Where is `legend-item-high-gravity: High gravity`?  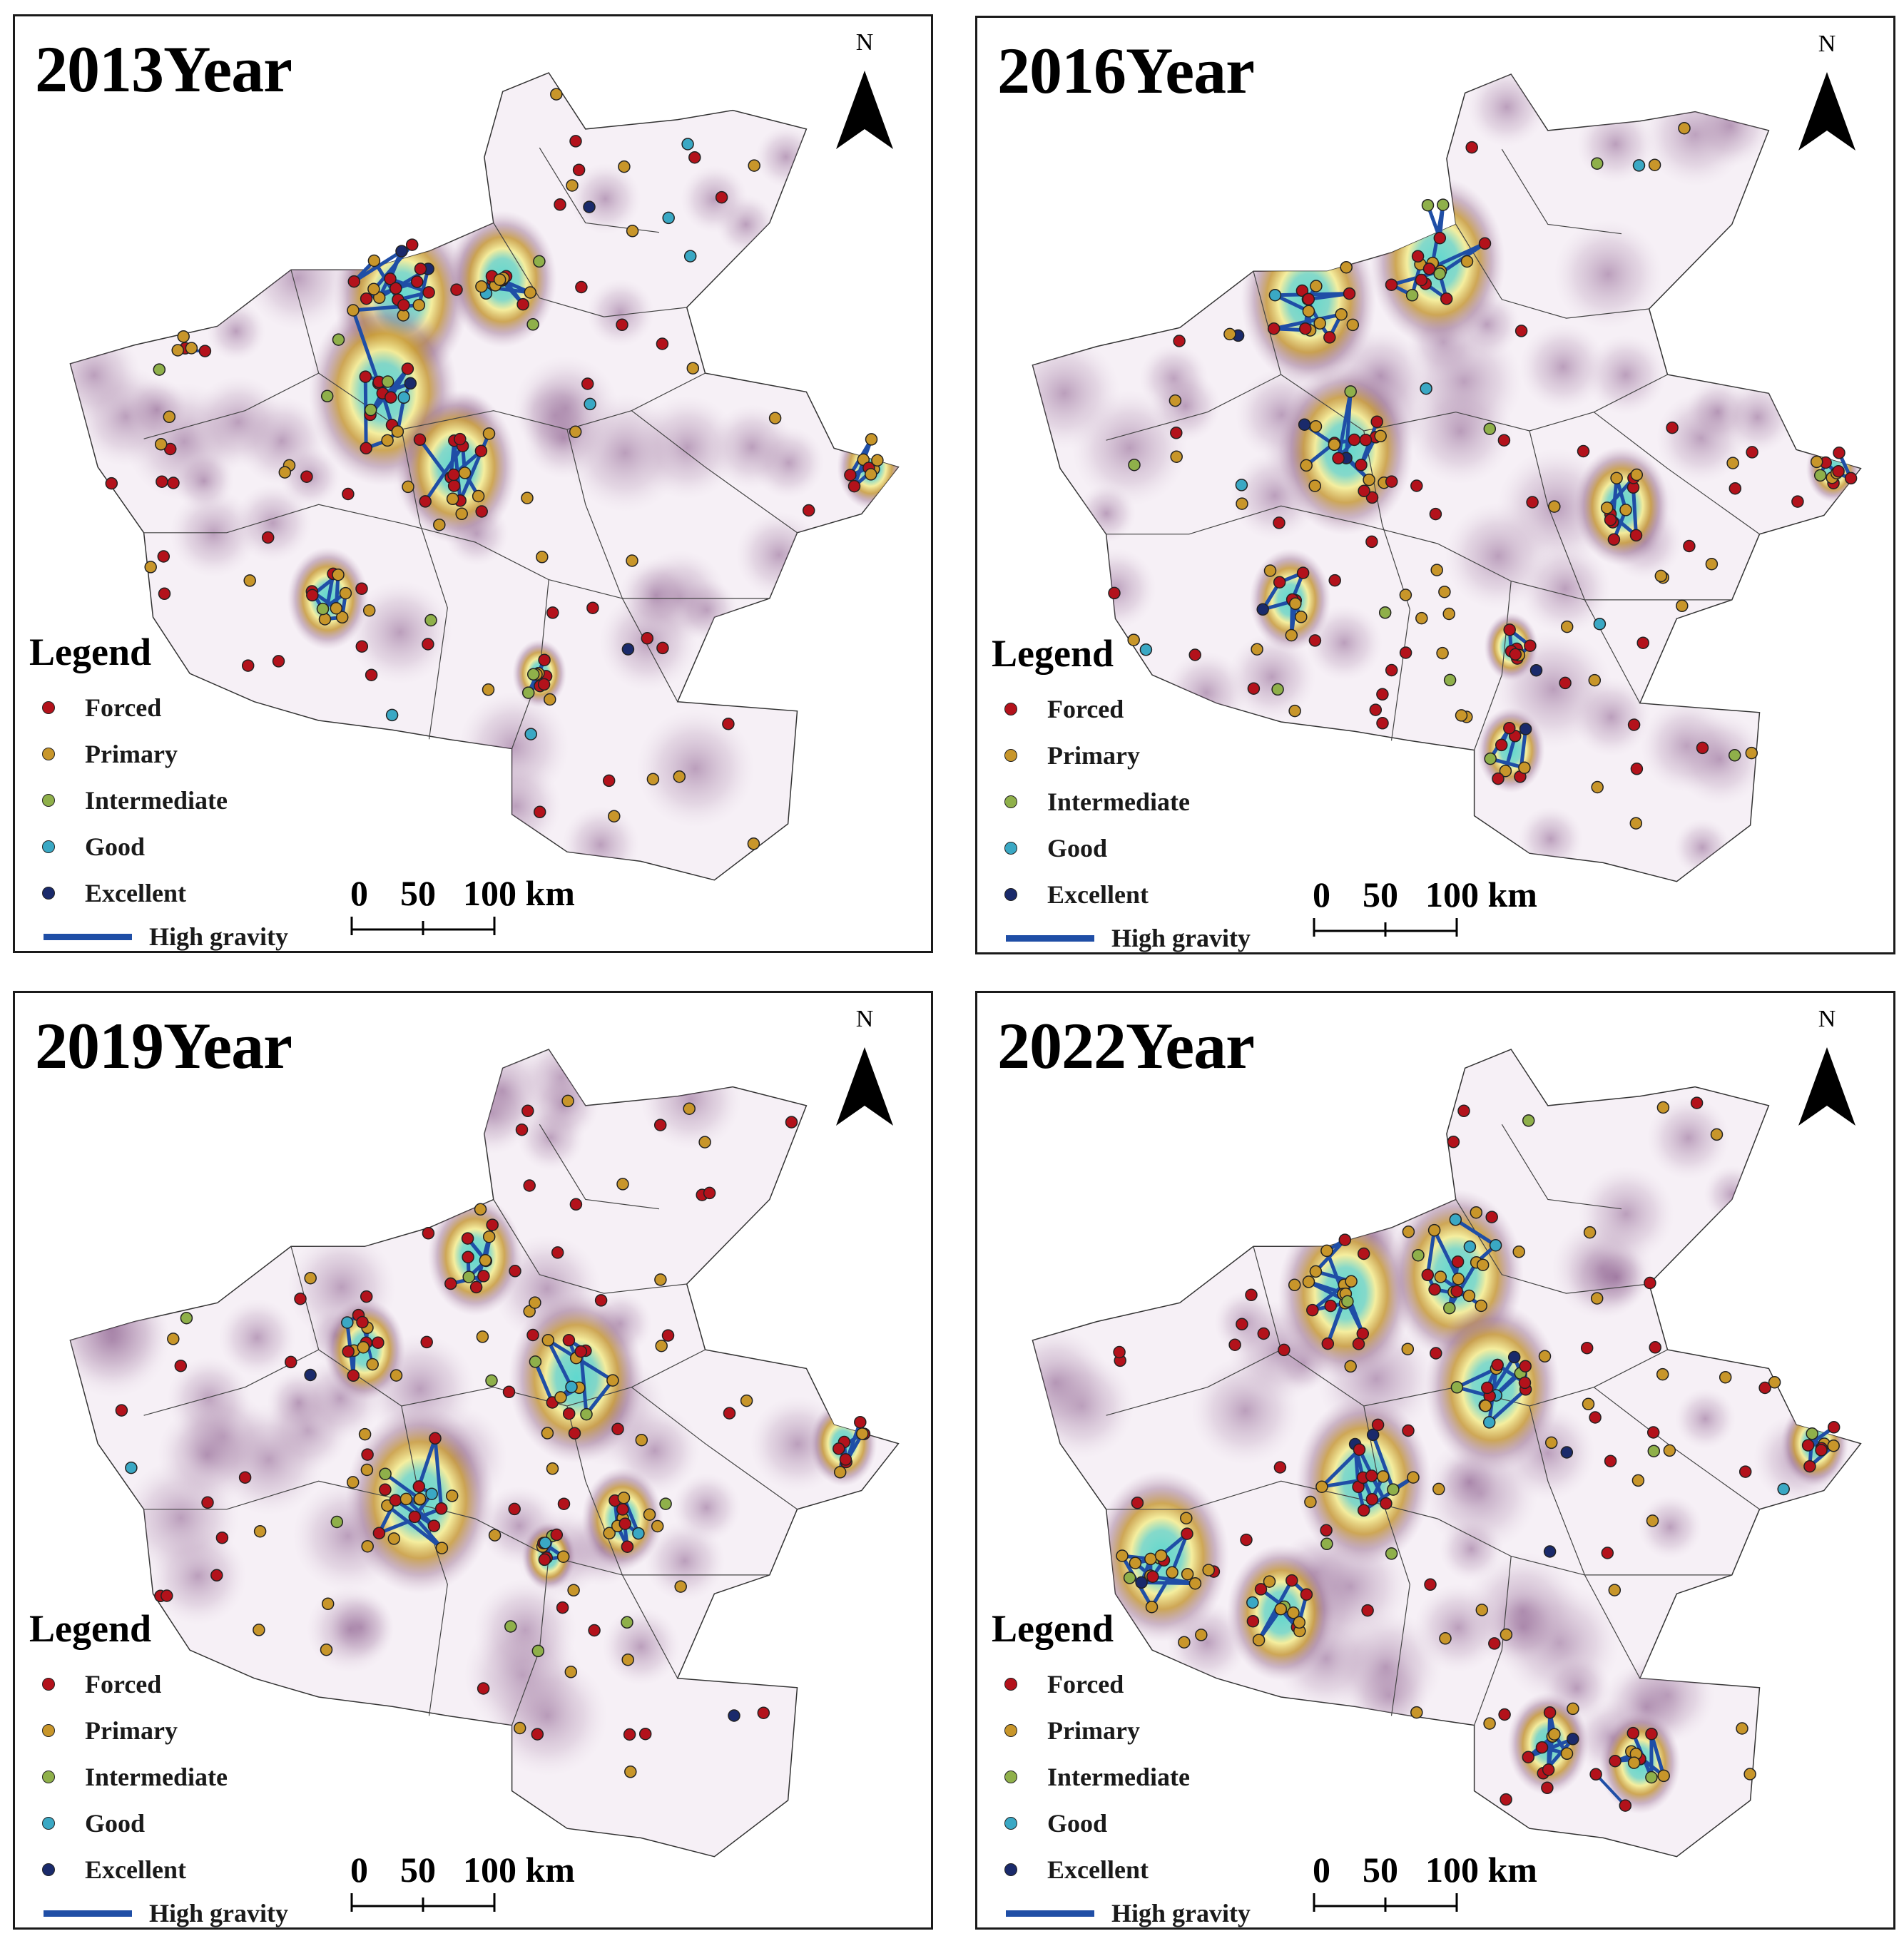
legend-item-high-gravity: High gravity is located at coordinates (179, 934).